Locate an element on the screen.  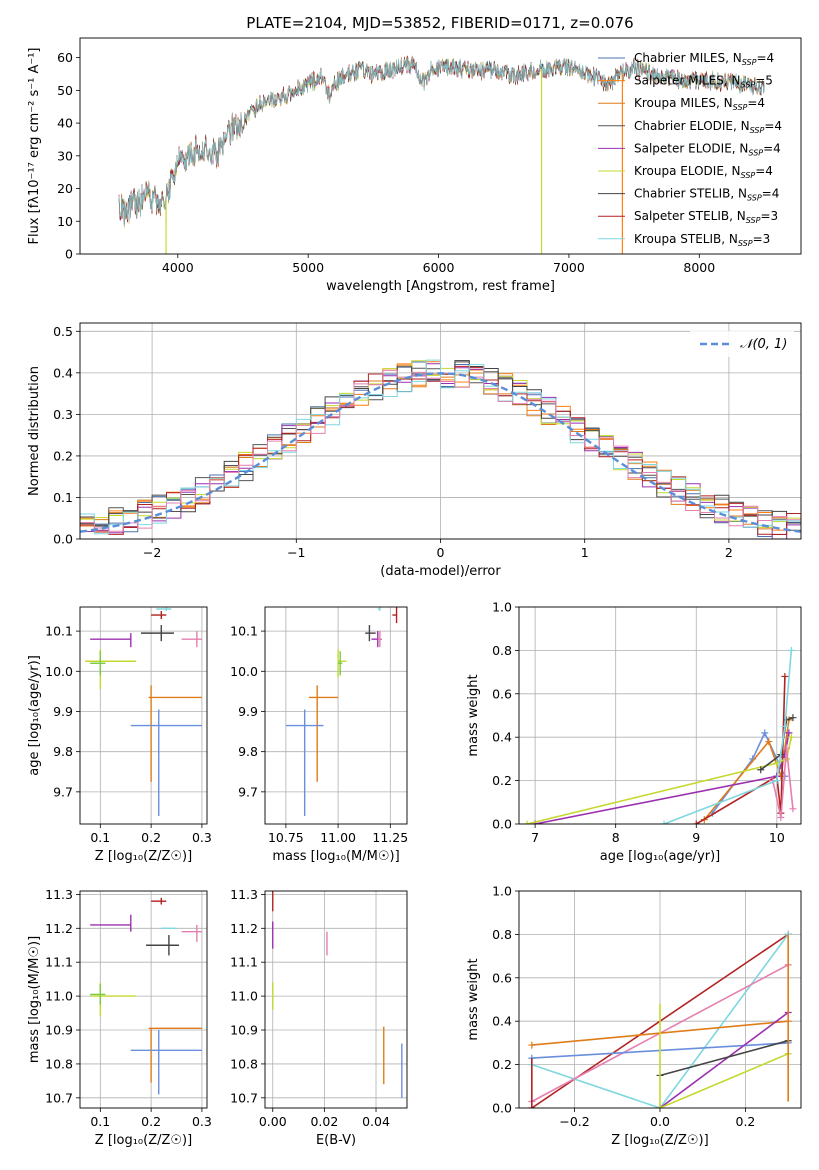
x-tick-label: 1 is located at coordinates (585, 552).